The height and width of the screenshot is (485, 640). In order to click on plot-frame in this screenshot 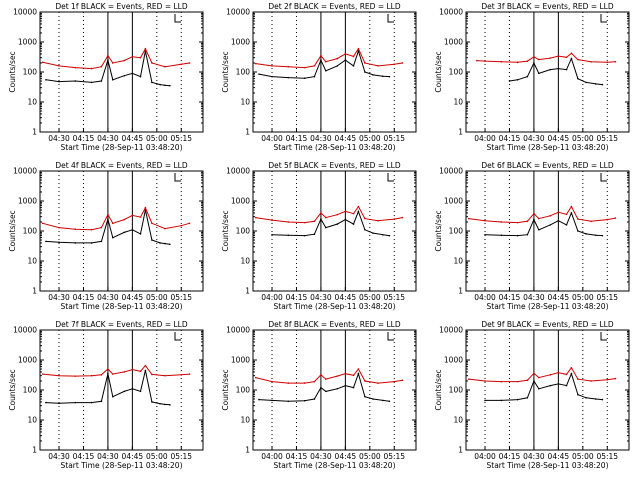, I will do `click(121, 231)`.